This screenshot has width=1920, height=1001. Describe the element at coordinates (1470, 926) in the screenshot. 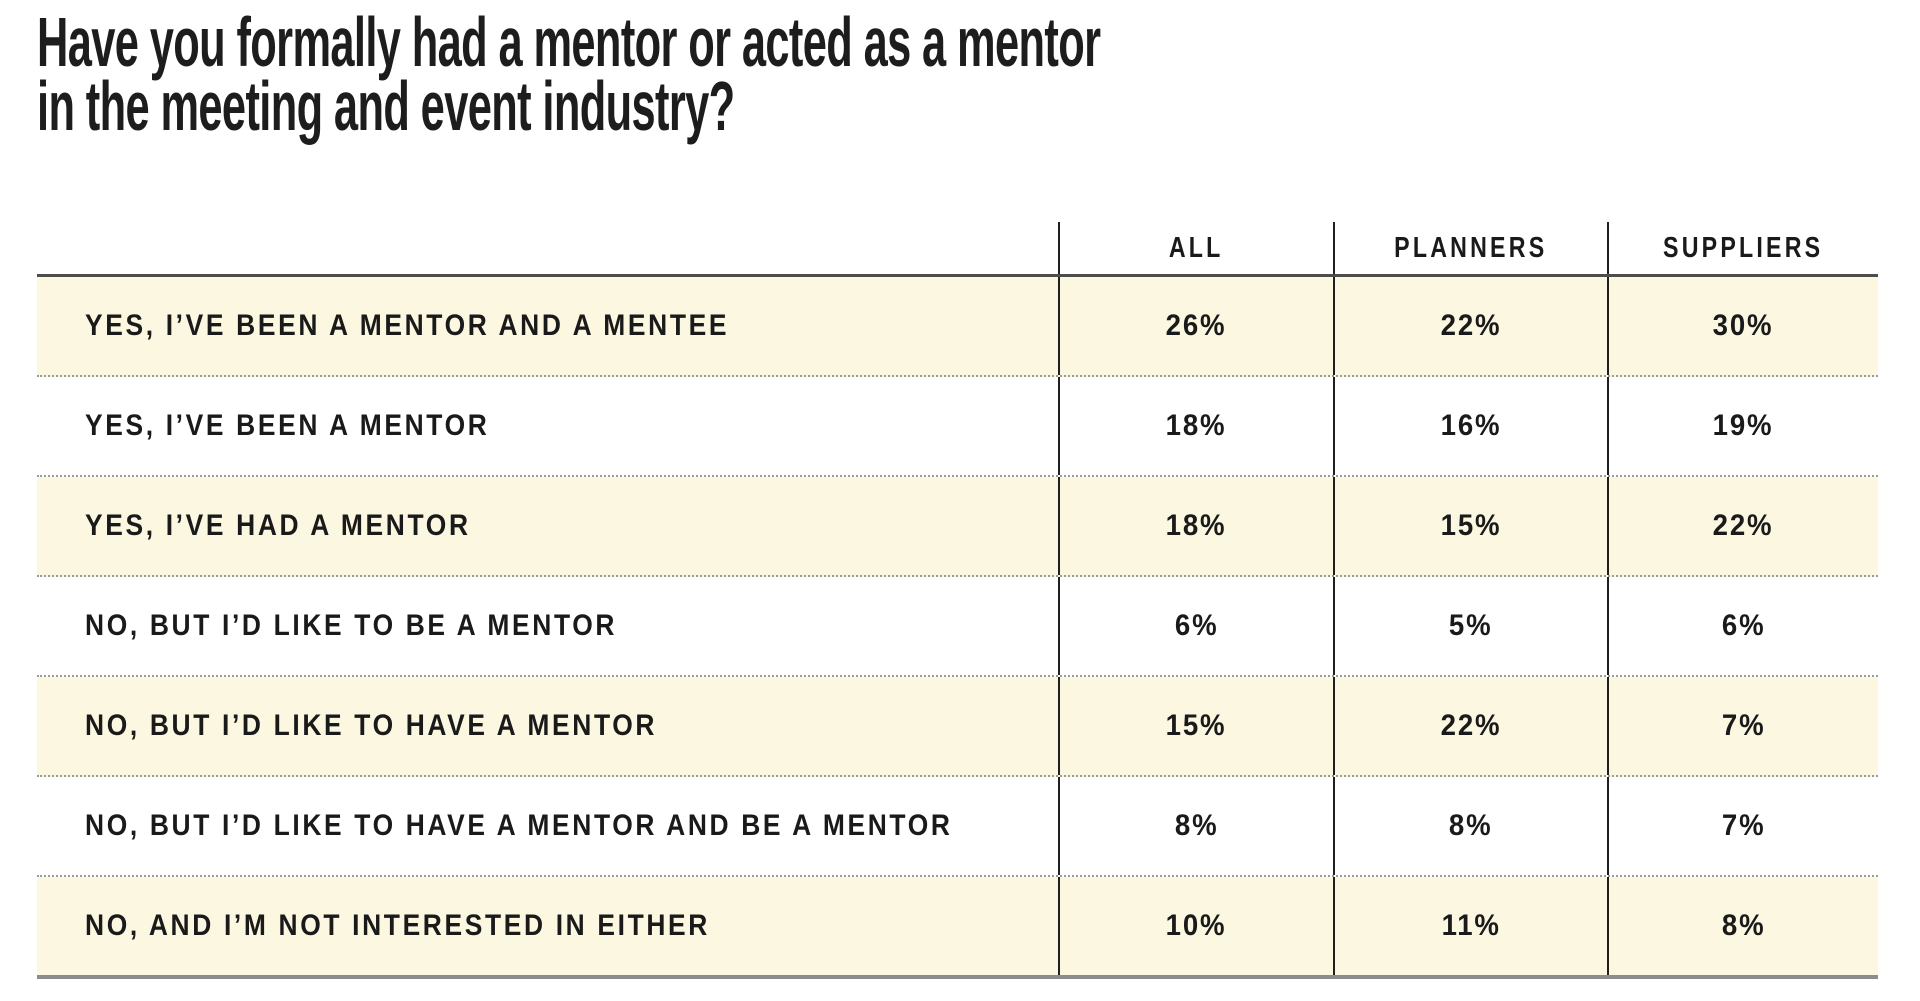

I see `cell-planners: 11%` at that location.